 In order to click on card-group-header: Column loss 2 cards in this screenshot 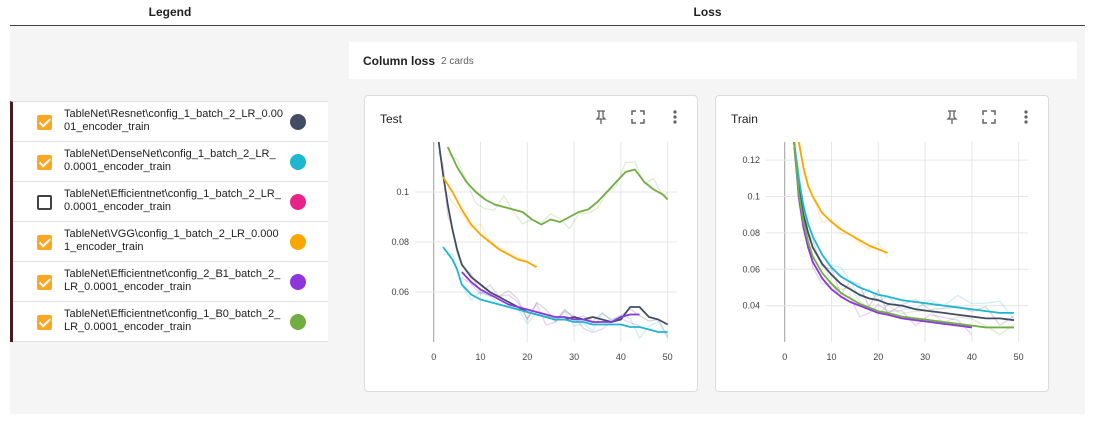, I will do `click(713, 60)`.